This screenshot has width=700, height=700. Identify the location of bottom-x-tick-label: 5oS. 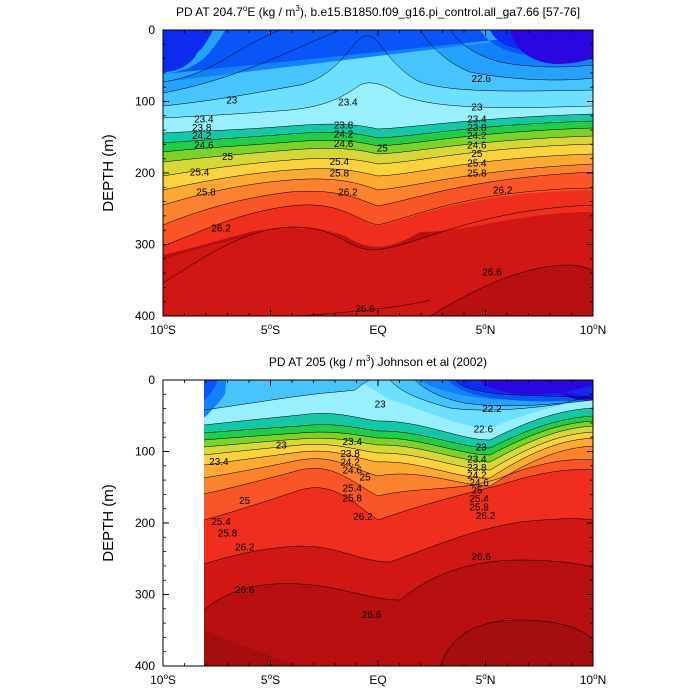
(270, 679).